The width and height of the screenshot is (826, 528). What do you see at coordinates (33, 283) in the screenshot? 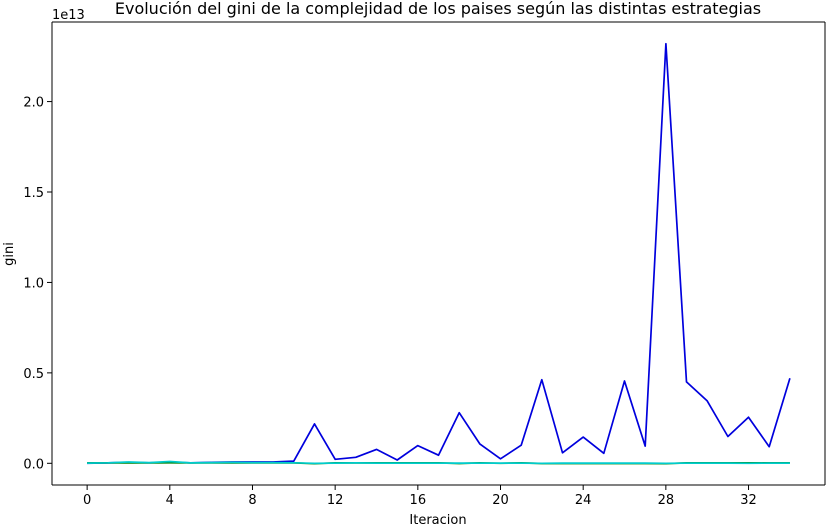
I see `y-tick-label: 1.0` at bounding box center [33, 283].